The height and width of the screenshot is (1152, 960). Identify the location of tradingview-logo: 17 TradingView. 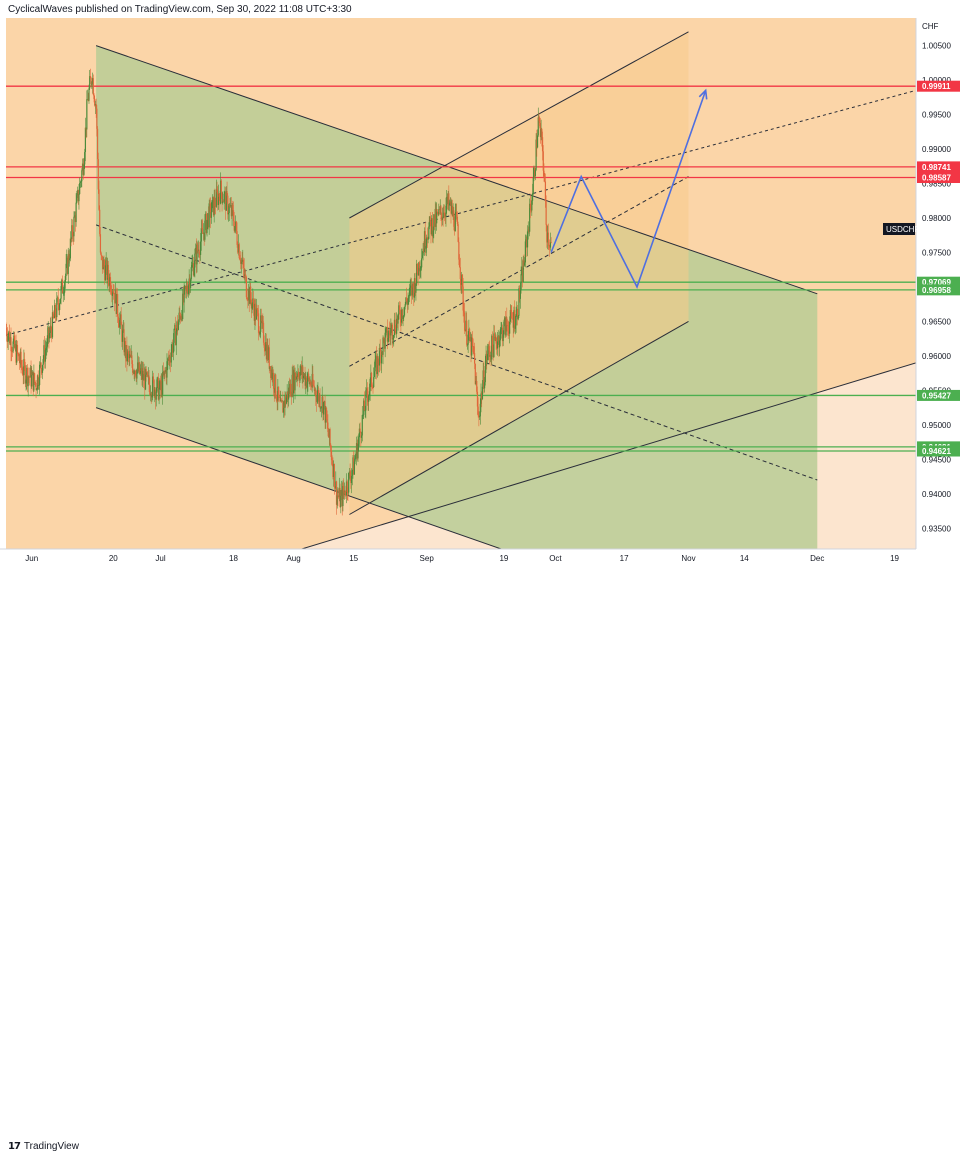
(43, 1146).